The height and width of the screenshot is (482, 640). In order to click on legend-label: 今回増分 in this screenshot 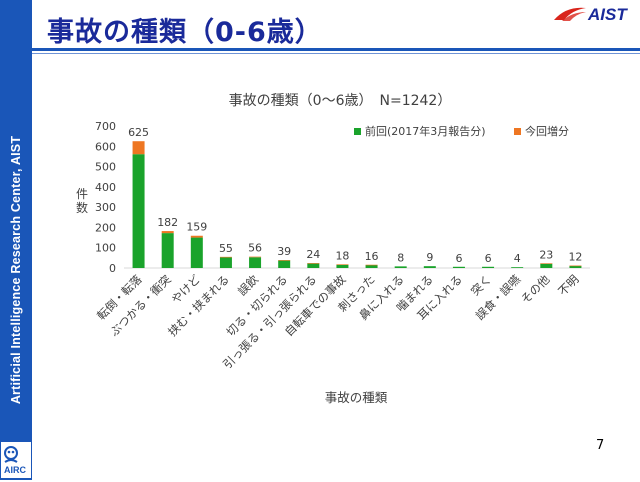, I will do `click(547, 131)`.